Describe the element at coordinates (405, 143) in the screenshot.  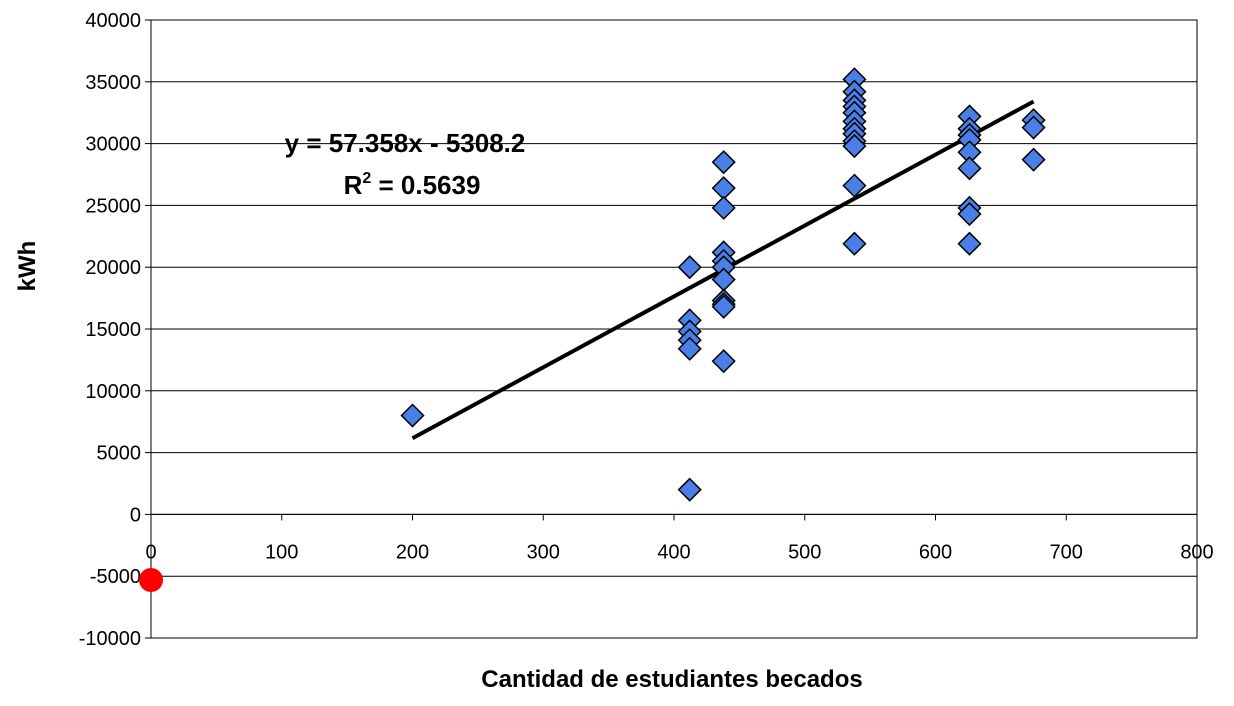
I see `trendline-equation-label: y = 57.358x - 5308.2` at that location.